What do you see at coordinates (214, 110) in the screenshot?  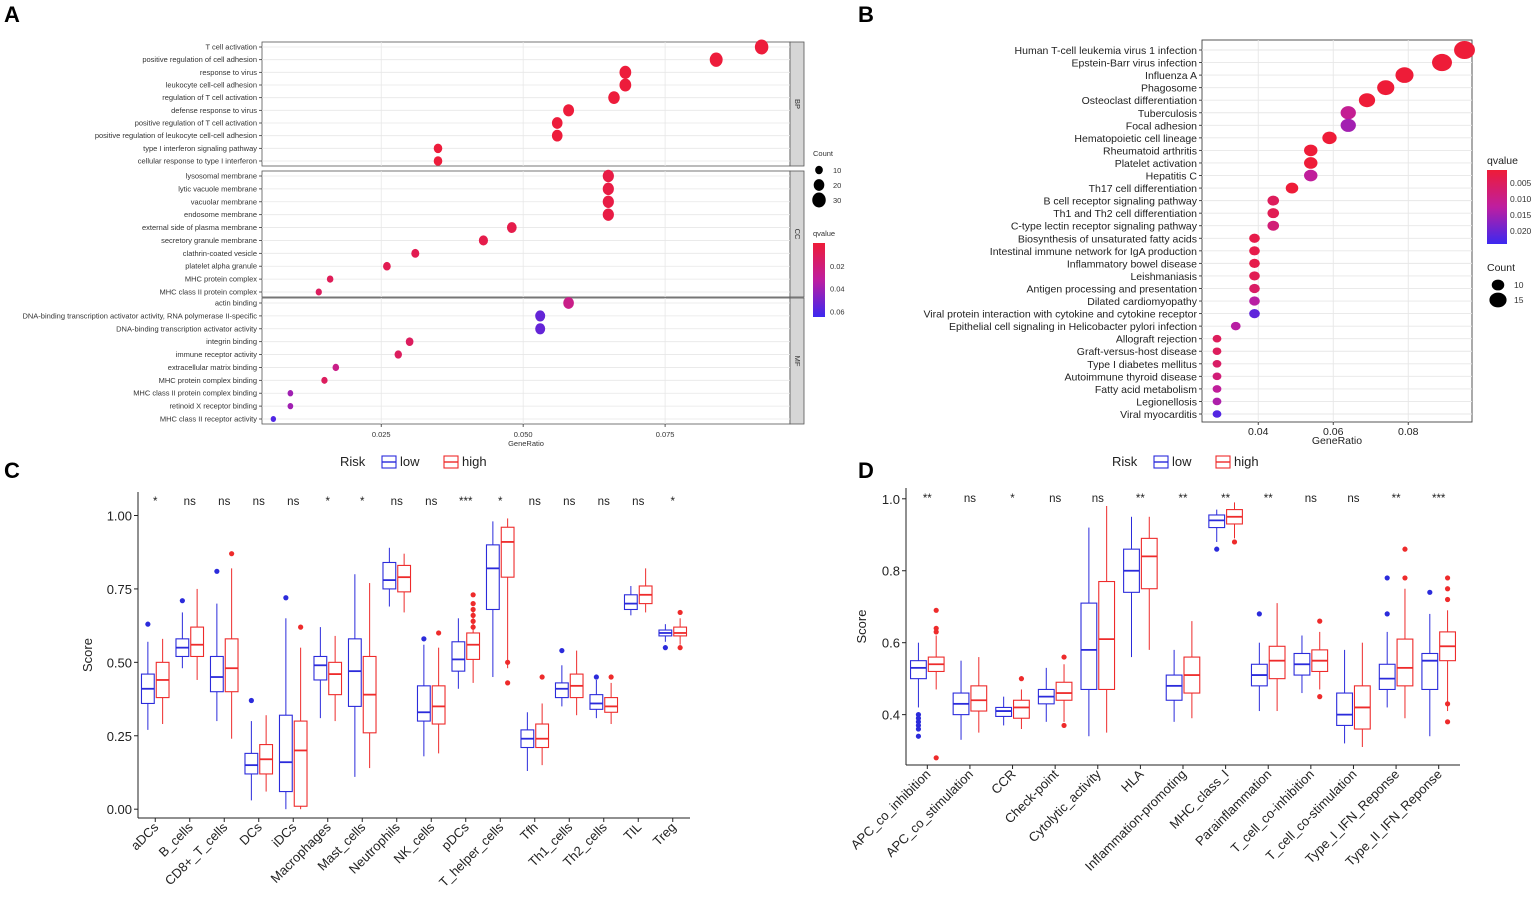 I see `term-label: defense response to virus` at bounding box center [214, 110].